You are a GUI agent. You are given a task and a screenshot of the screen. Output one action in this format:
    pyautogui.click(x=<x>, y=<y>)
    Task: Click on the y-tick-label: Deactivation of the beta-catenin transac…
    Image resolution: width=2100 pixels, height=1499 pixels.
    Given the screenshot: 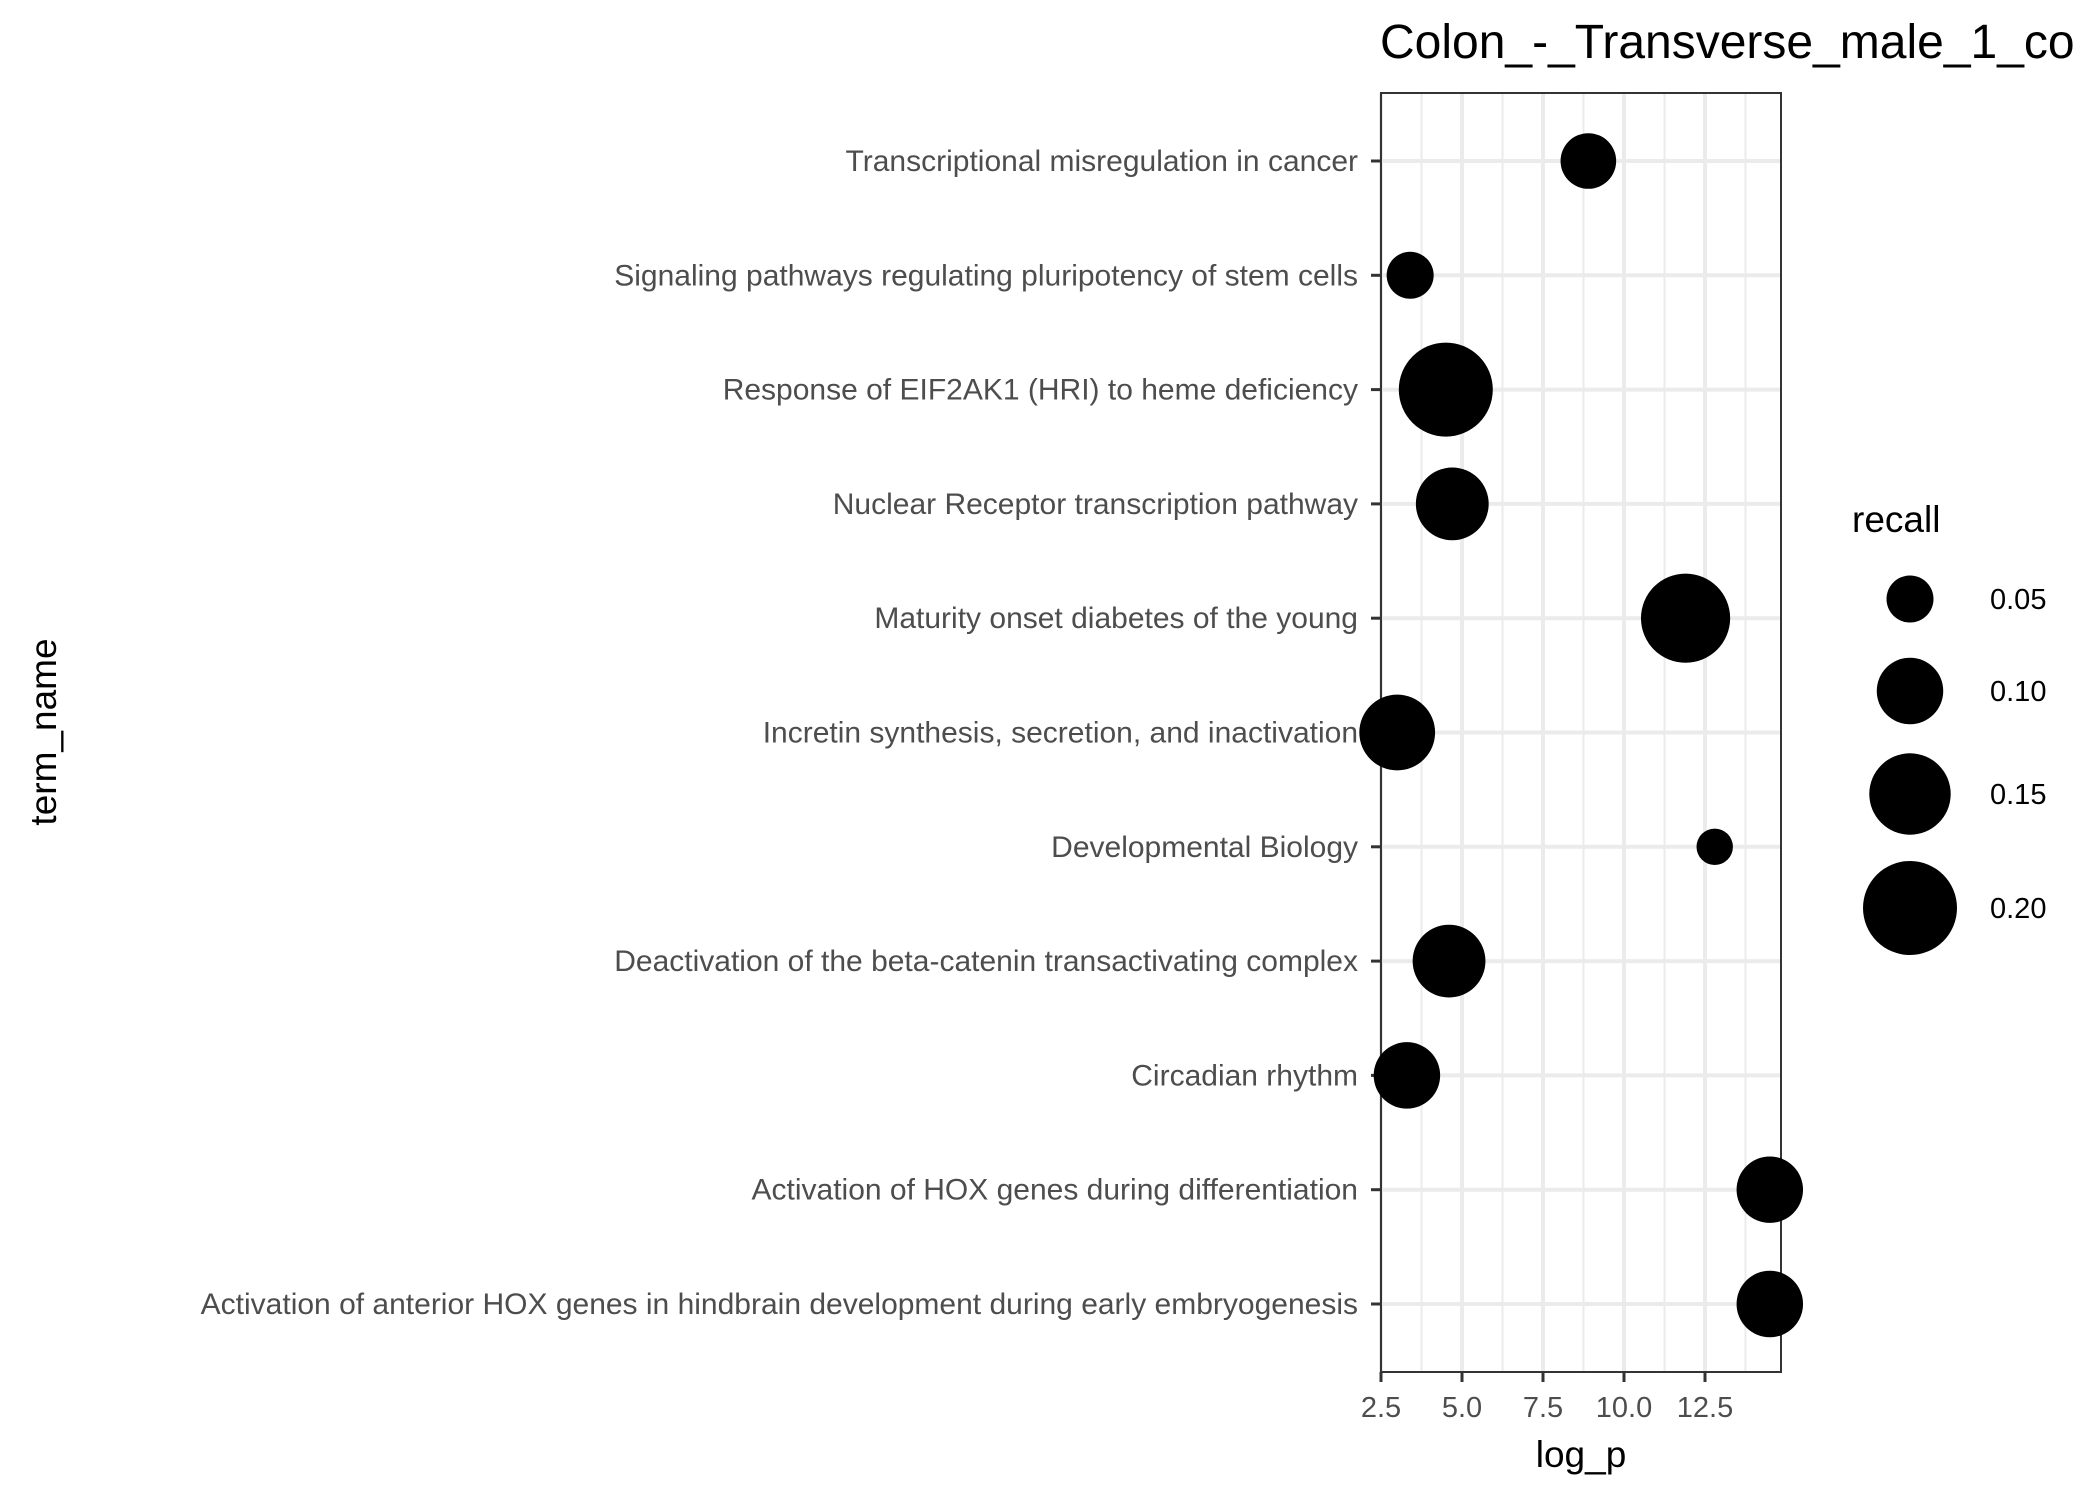 What is the action you would take?
    pyautogui.click(x=986, y=961)
    